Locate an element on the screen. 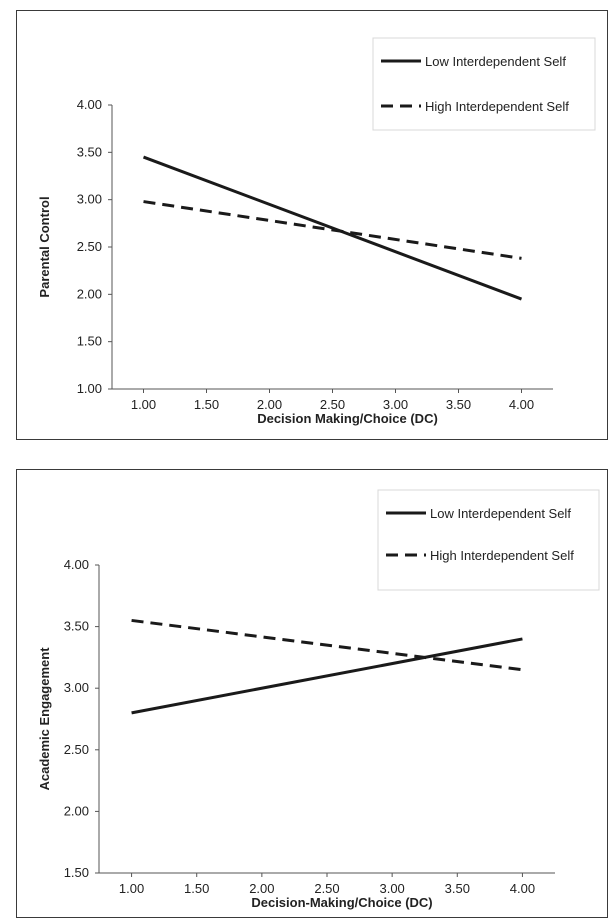 The height and width of the screenshot is (921, 613). y-tick-label: 1.00 is located at coordinates (89, 388).